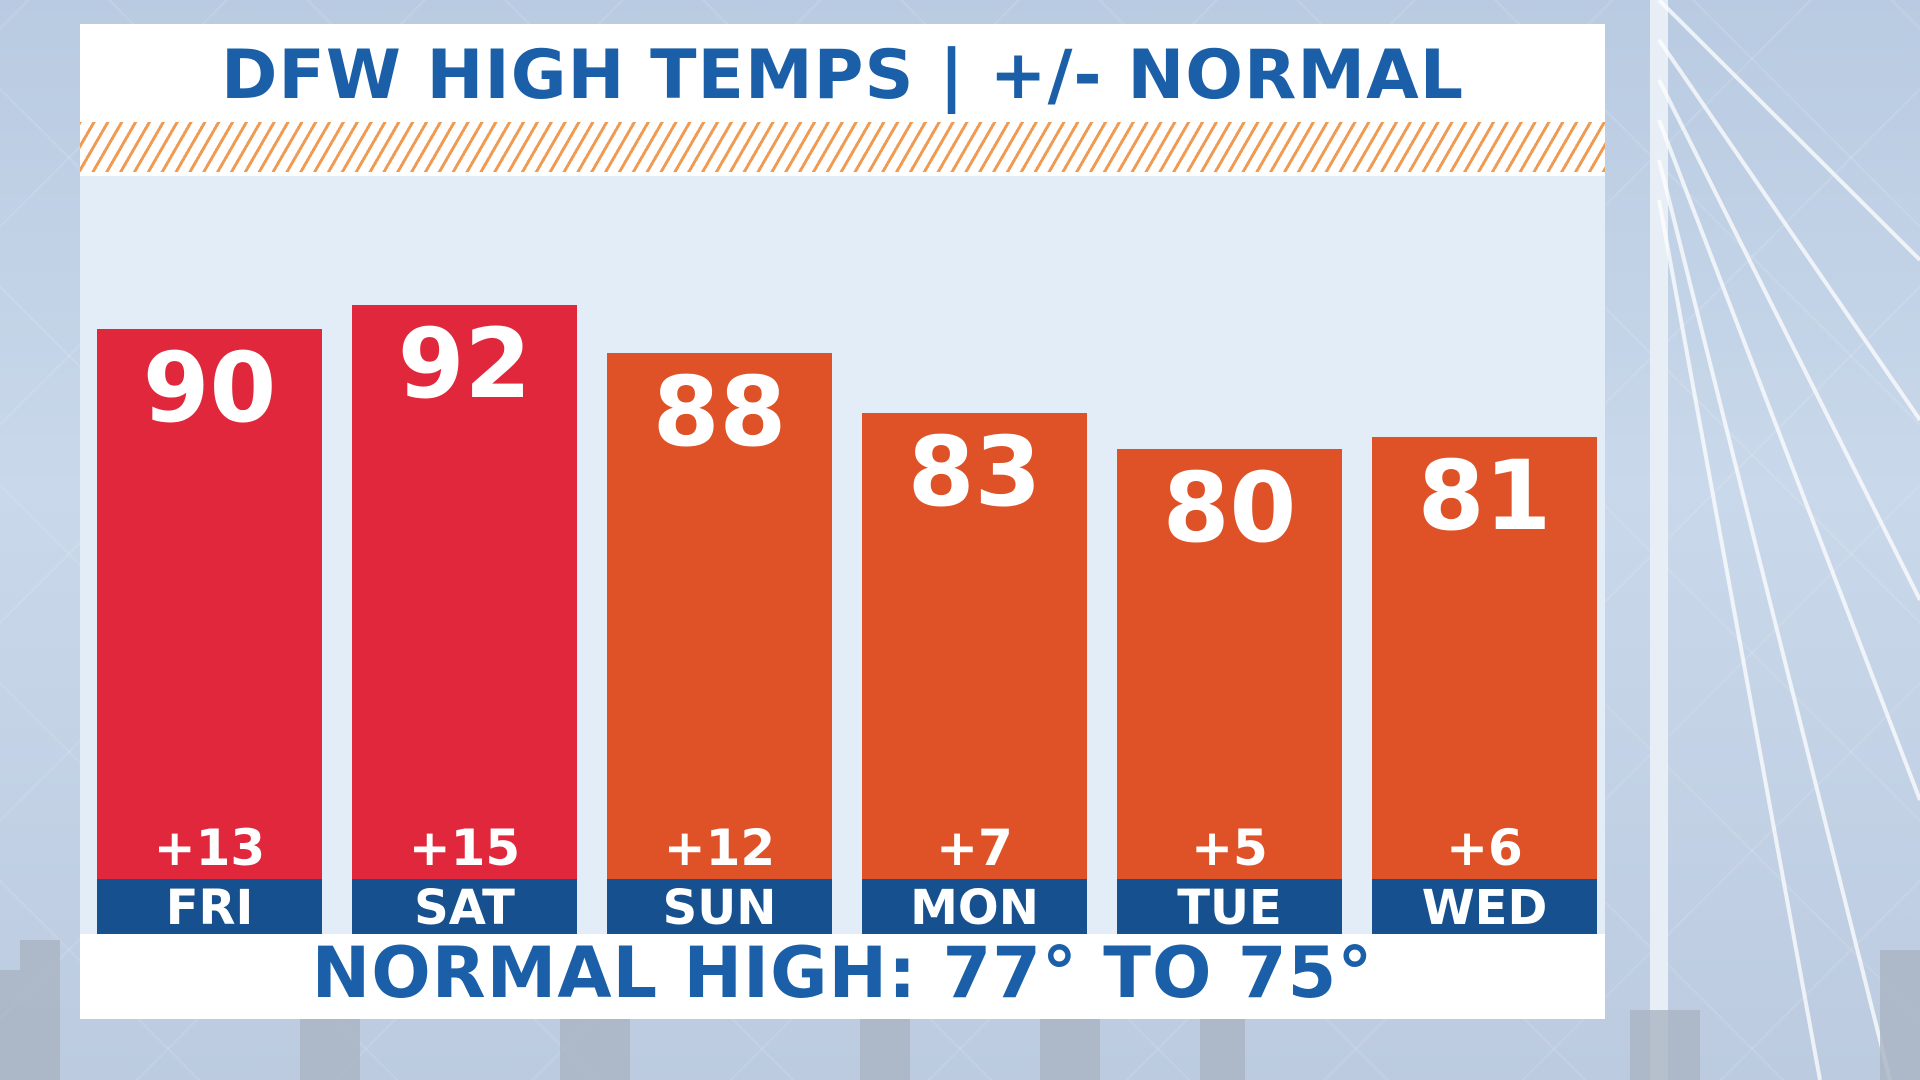 The height and width of the screenshot is (1080, 1920). Describe the element at coordinates (842, 149) in the screenshot. I see `hatched-divider` at that location.